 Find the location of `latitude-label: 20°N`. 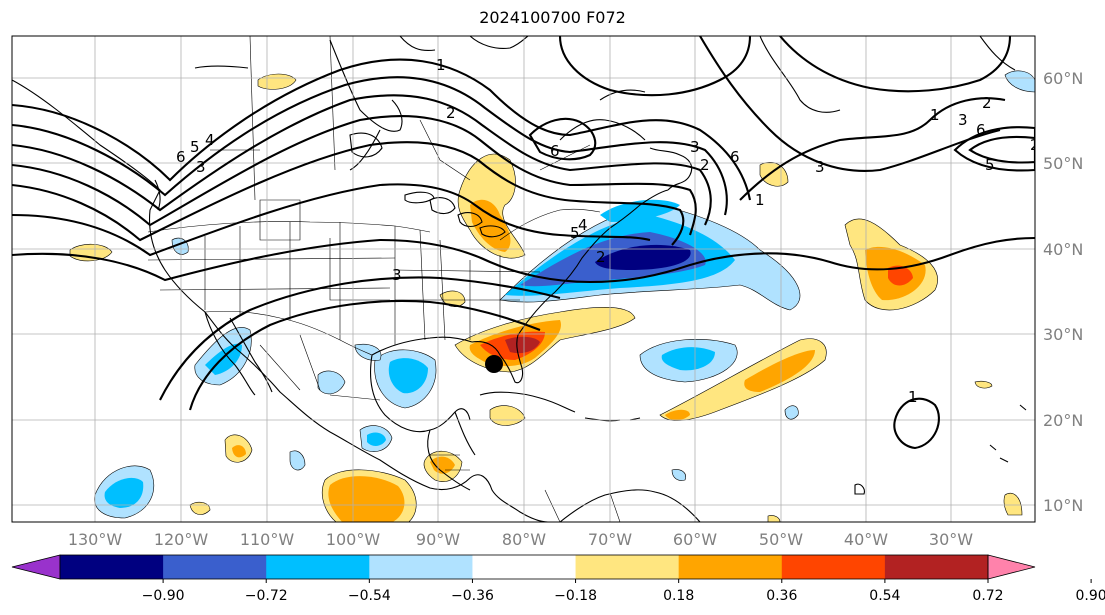

latitude-label: 20°N is located at coordinates (1063, 420).